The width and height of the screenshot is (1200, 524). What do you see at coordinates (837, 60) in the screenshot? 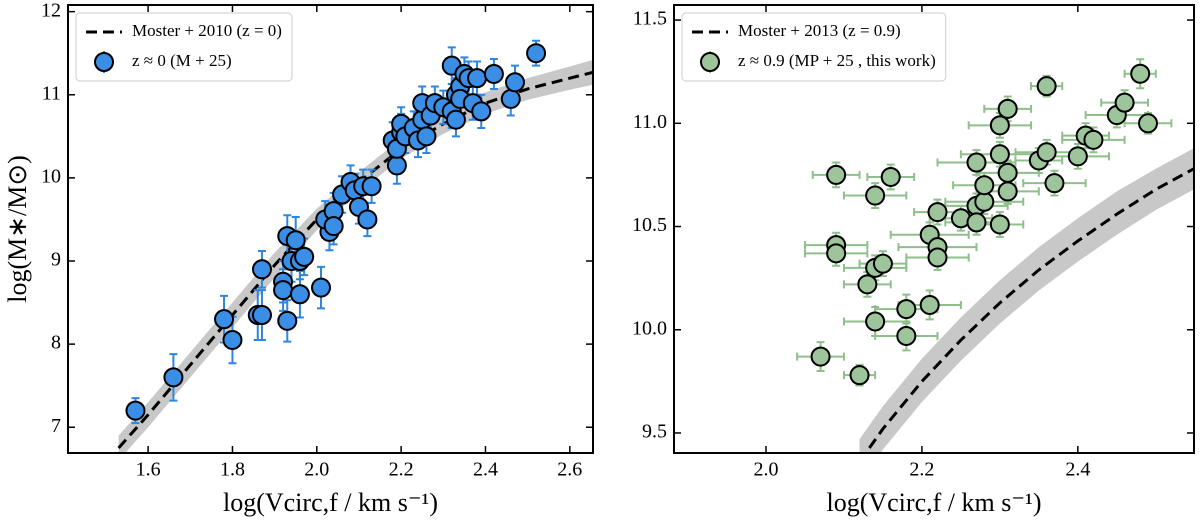
I see `legend-label: z ≈ 0.9 (MP + 25 , this work)` at bounding box center [837, 60].